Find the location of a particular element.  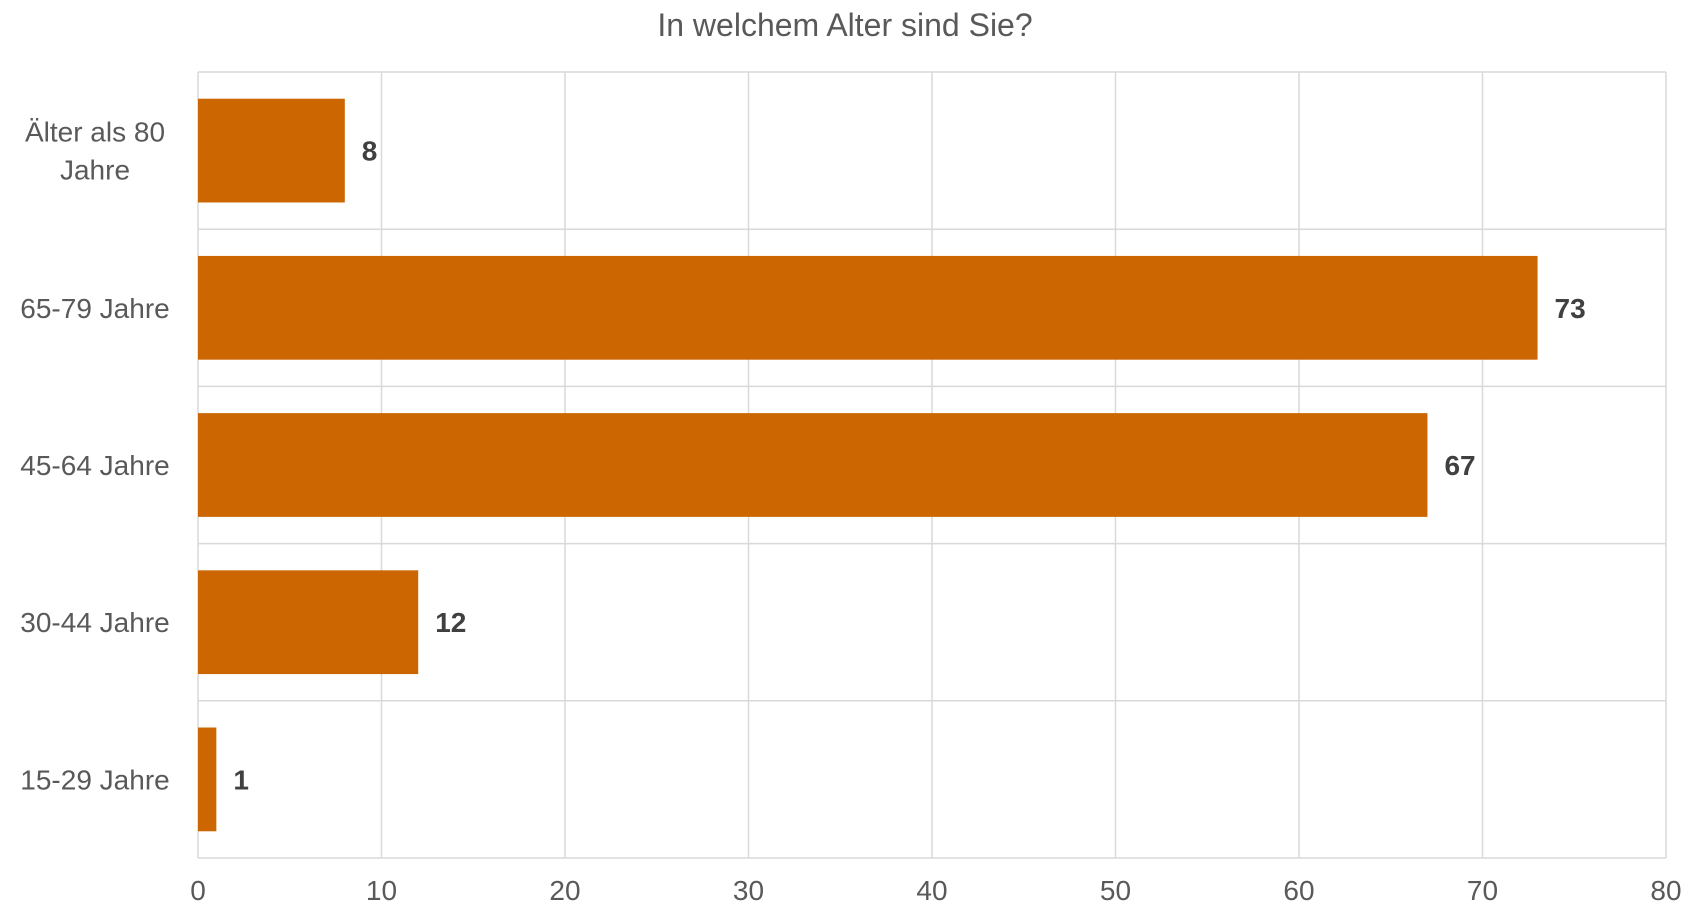

category-label: 65-79 Jahre is located at coordinates (94, 308).